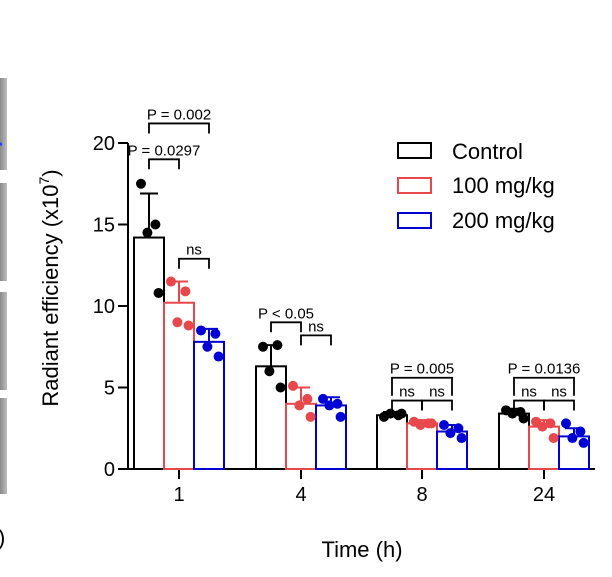  Describe the element at coordinates (361, 549) in the screenshot. I see `x-axis-label: Time (h)` at that location.